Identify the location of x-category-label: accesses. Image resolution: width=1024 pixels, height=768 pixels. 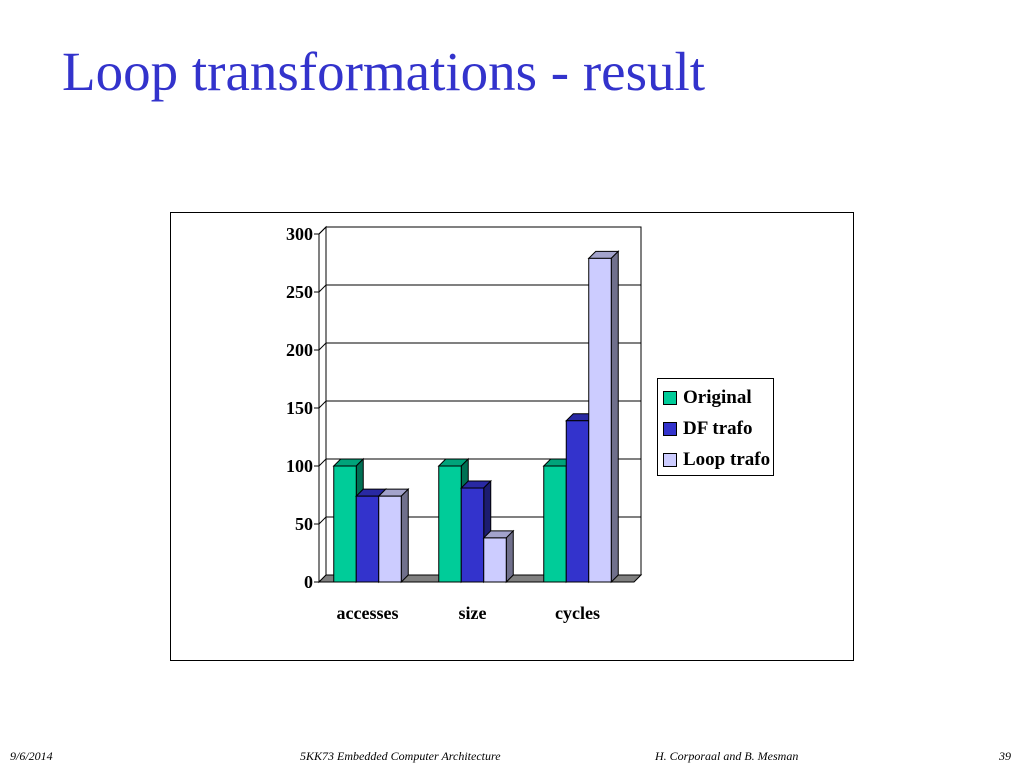
(368, 613).